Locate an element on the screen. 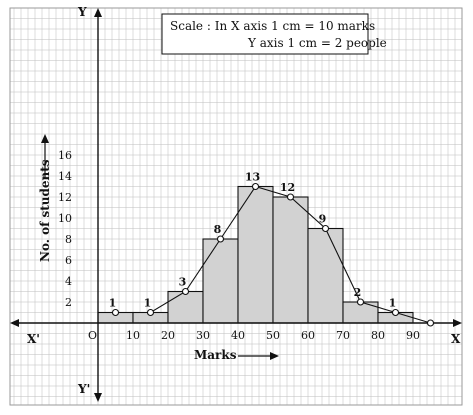 This screenshot has width=473, height=415. y-axis-negative-marker: Y' is located at coordinates (83, 389).